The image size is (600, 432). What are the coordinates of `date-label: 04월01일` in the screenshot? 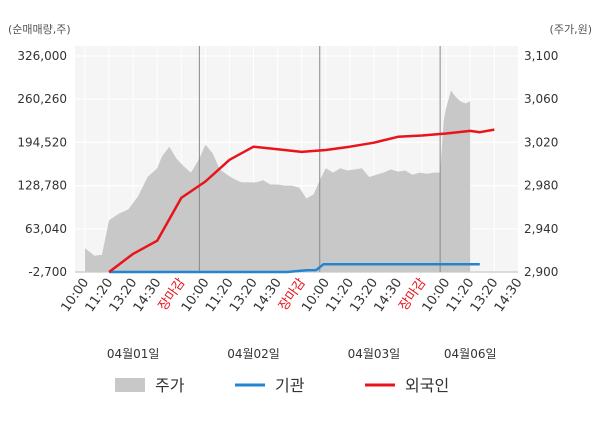 It's located at (133, 354).